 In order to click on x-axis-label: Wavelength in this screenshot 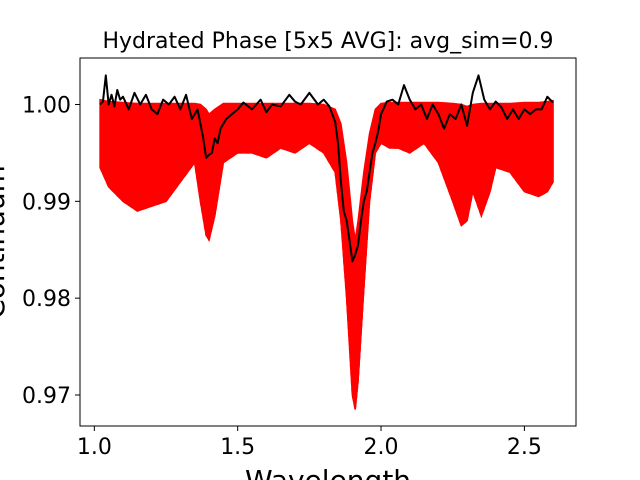, I will do `click(328, 472)`.